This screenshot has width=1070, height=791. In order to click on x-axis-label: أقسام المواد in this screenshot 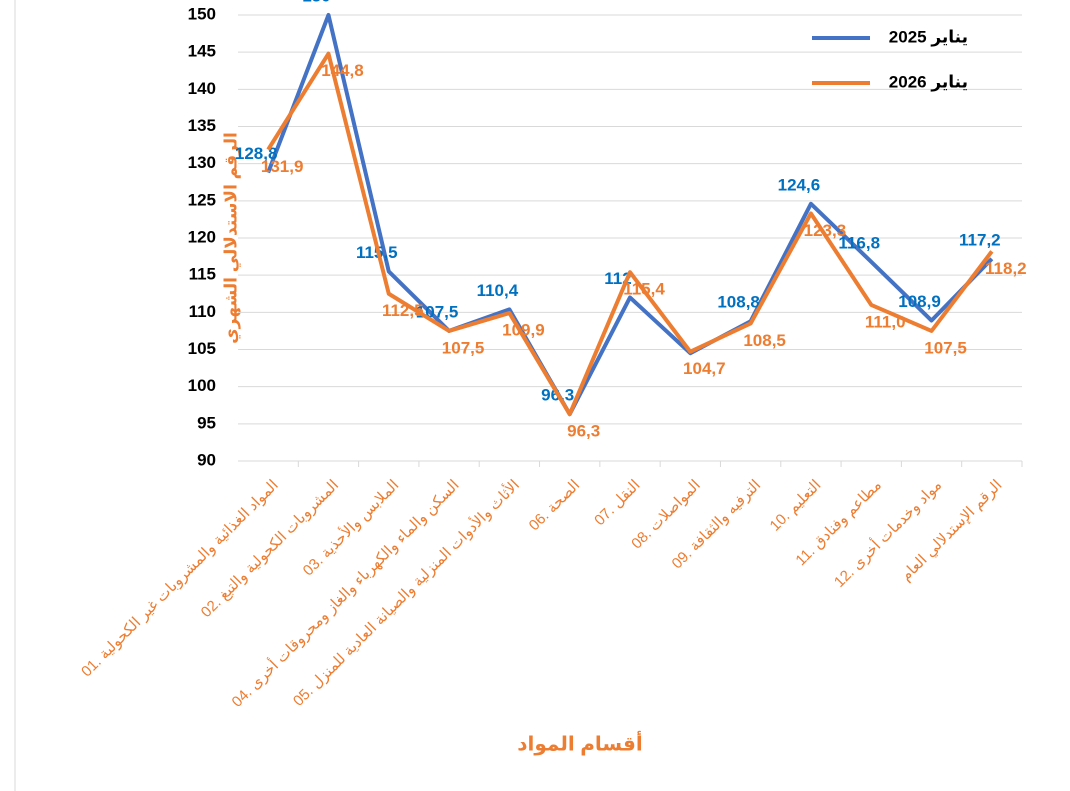, I will do `click(579, 742)`.